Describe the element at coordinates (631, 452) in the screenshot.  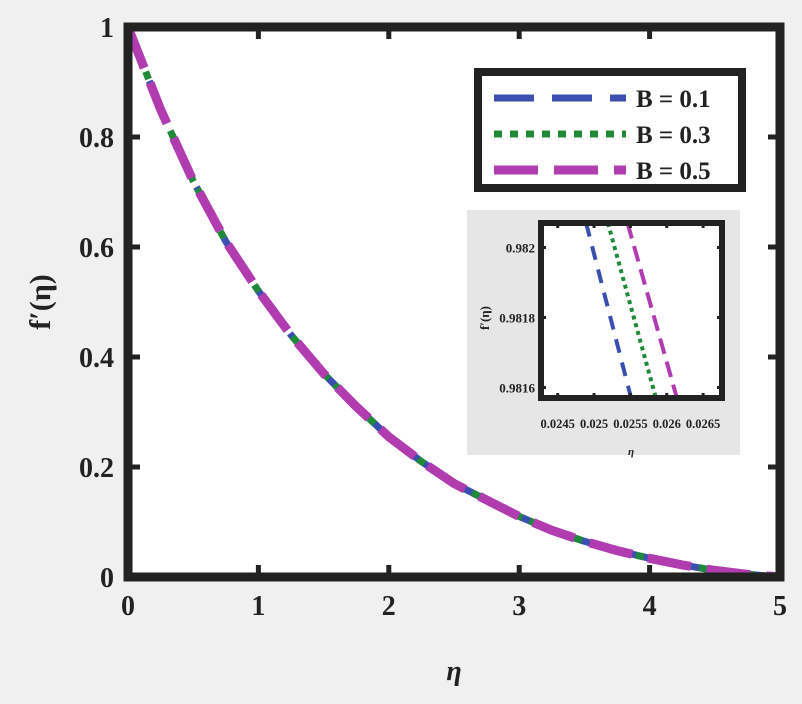
I see `inset-x-axis-label: η` at that location.